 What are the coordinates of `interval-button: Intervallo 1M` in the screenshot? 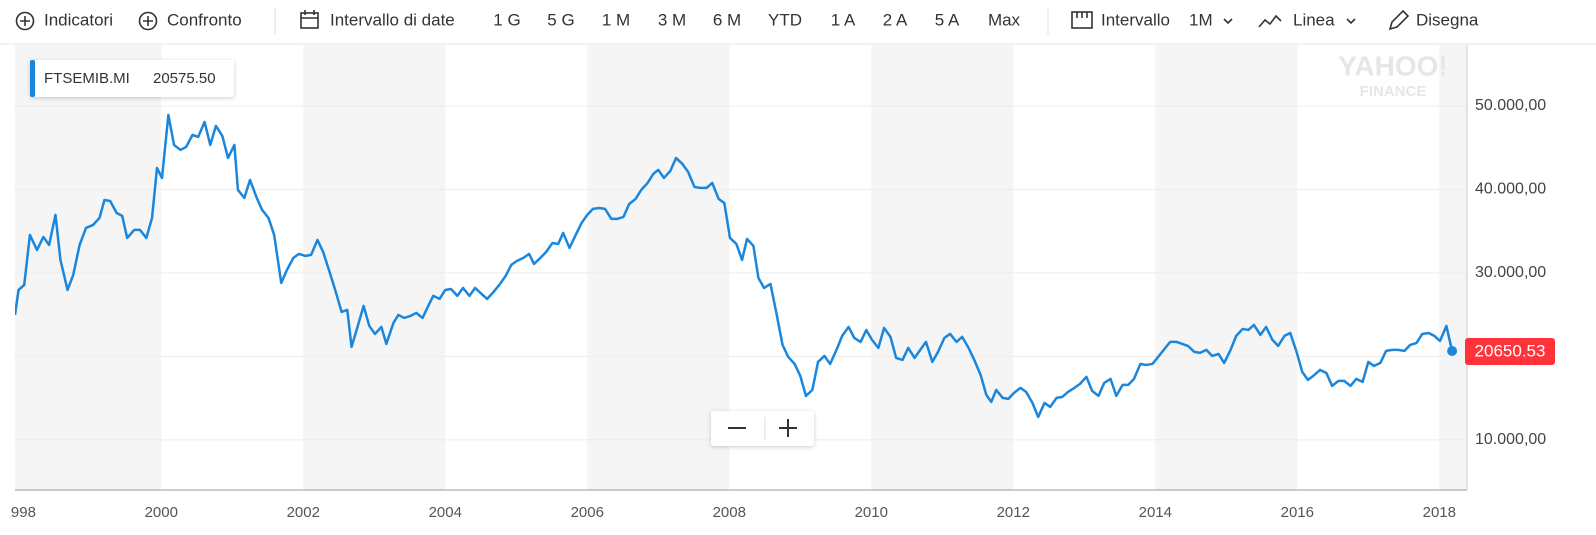 It's located at (1152, 19).